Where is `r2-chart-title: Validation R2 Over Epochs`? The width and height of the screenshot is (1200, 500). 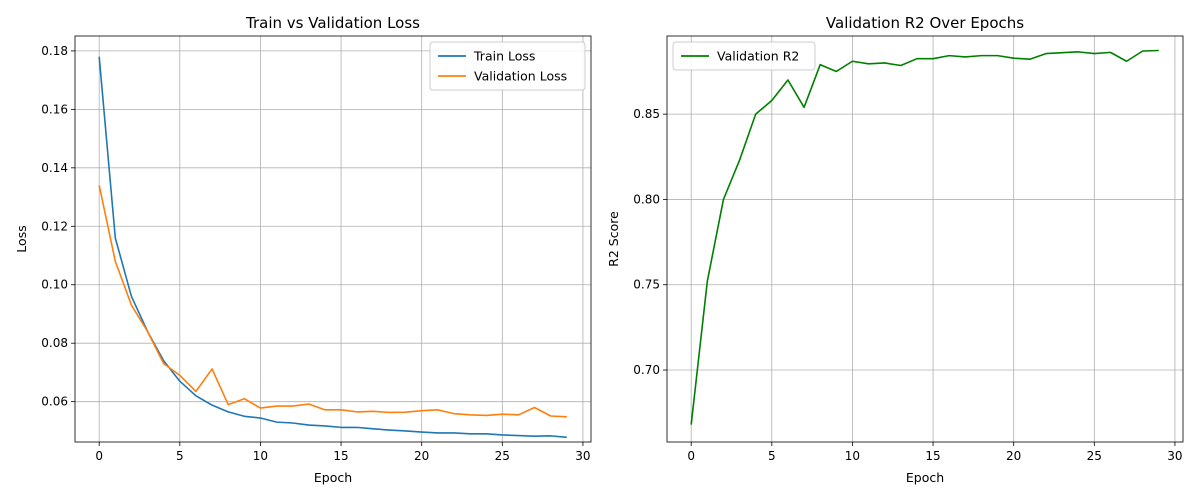 r2-chart-title: Validation R2 Over Epochs is located at coordinates (925, 23).